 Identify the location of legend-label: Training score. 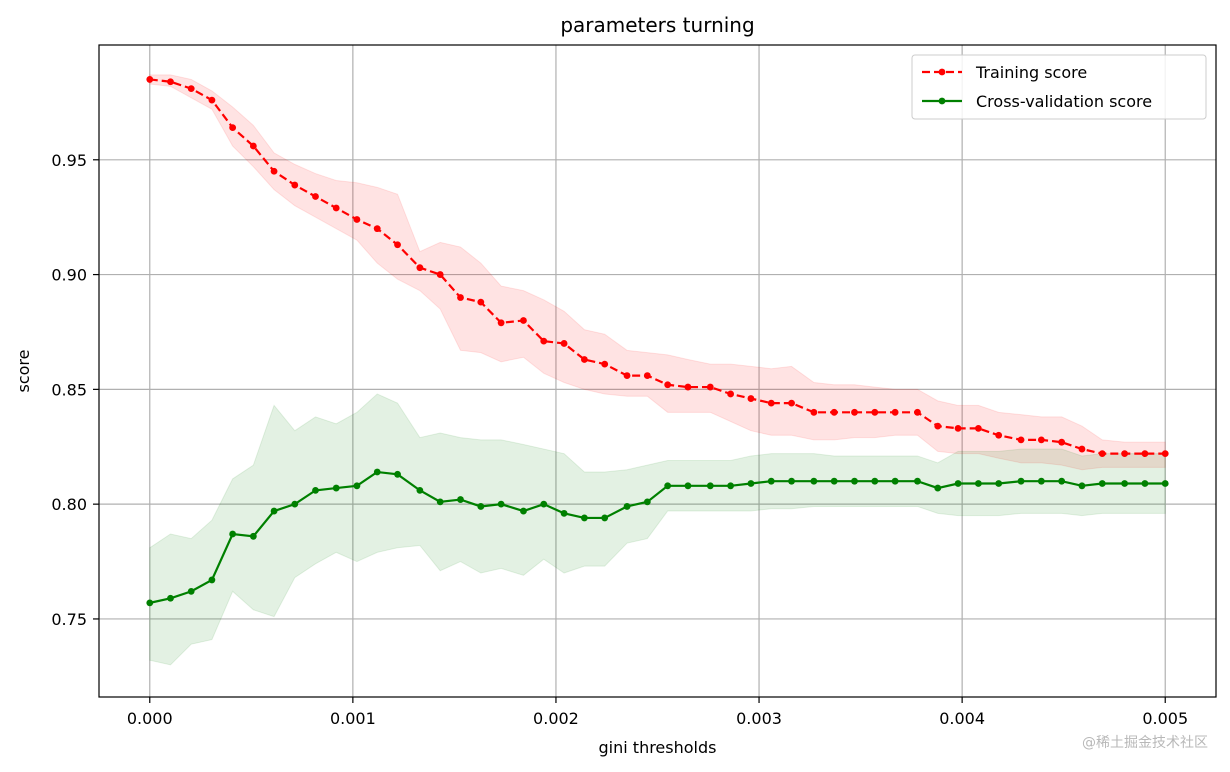
(1031, 72).